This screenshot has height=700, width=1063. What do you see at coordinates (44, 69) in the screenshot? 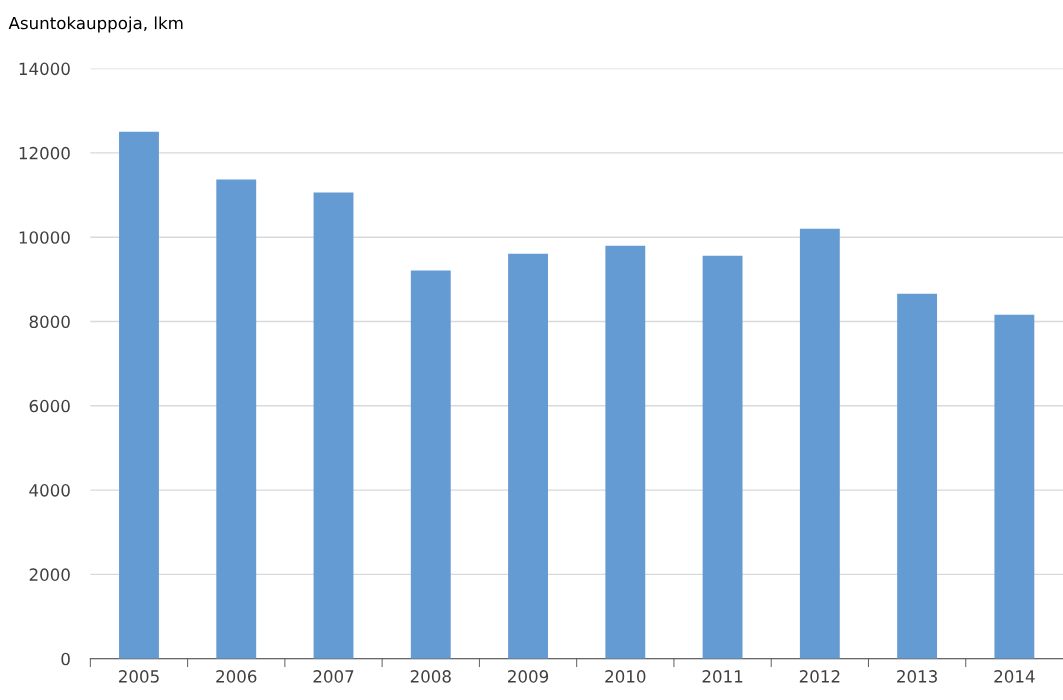
I see `y-tick-label: 14000` at bounding box center [44, 69].